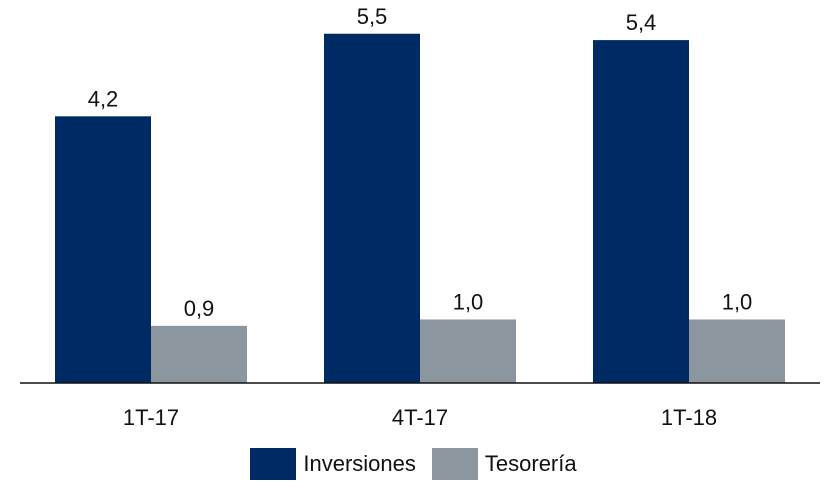  I want to click on value-label-tesoreria-4t-17: 1,0, so click(468, 302).